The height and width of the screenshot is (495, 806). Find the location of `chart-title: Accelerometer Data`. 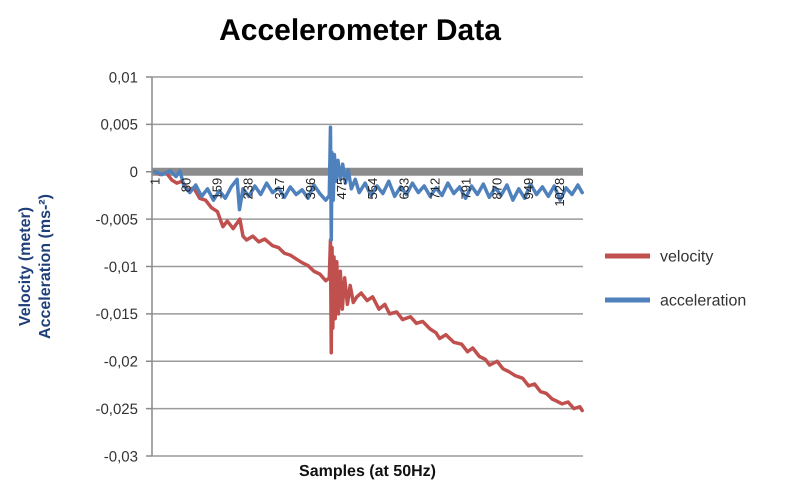

chart-title: Accelerometer Data is located at coordinates (360, 30).